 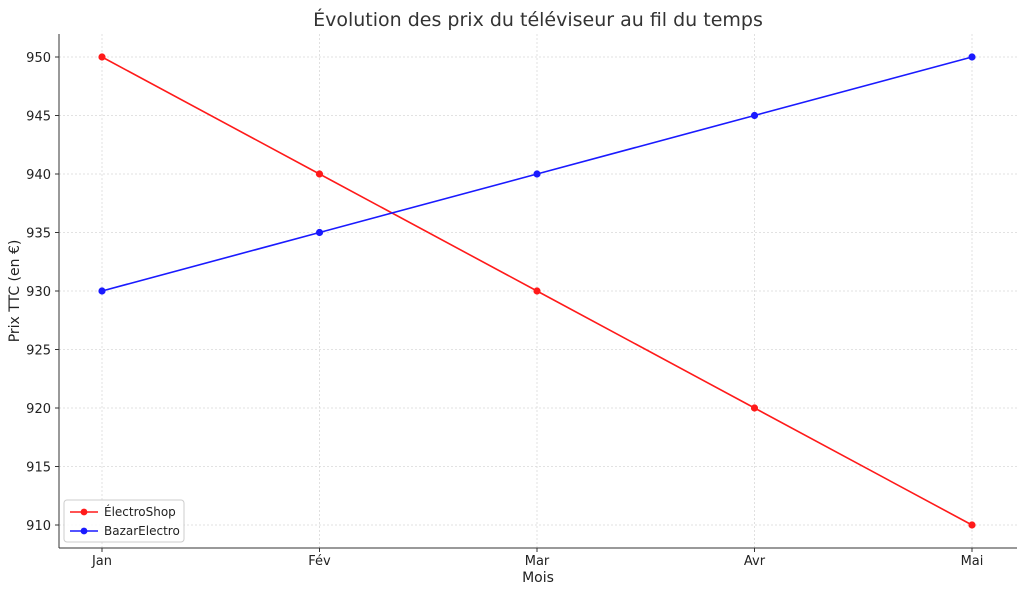 What do you see at coordinates (38, 175) in the screenshot?
I see `y-tick-label: 940` at bounding box center [38, 175].